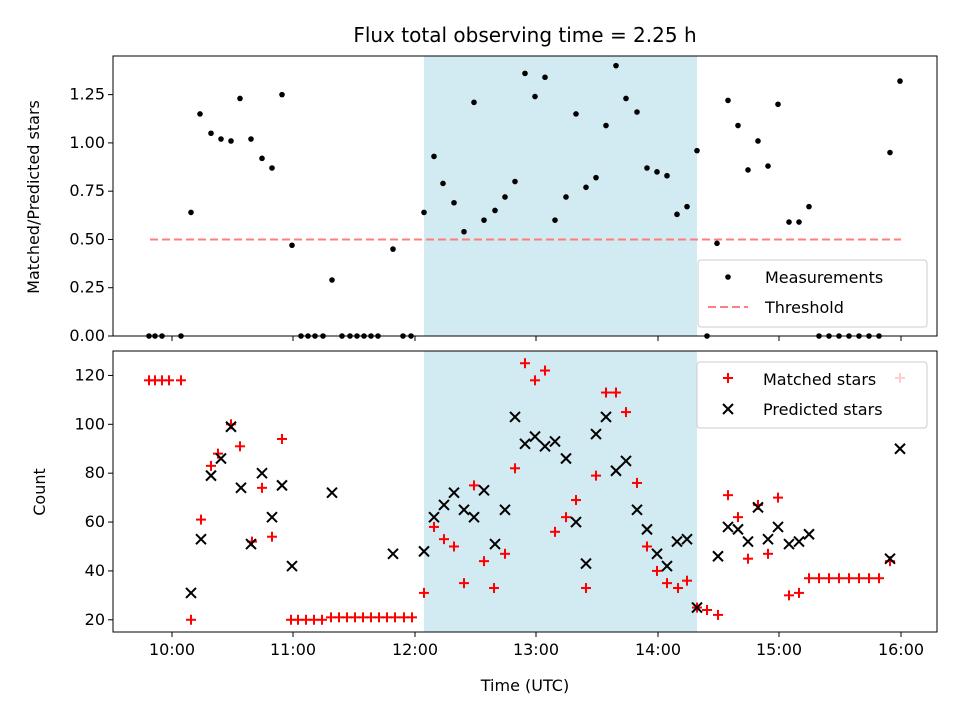 This screenshot has width=960, height=720. What do you see at coordinates (824, 277) in the screenshot?
I see `legend-measurements-label: Measurements` at bounding box center [824, 277].